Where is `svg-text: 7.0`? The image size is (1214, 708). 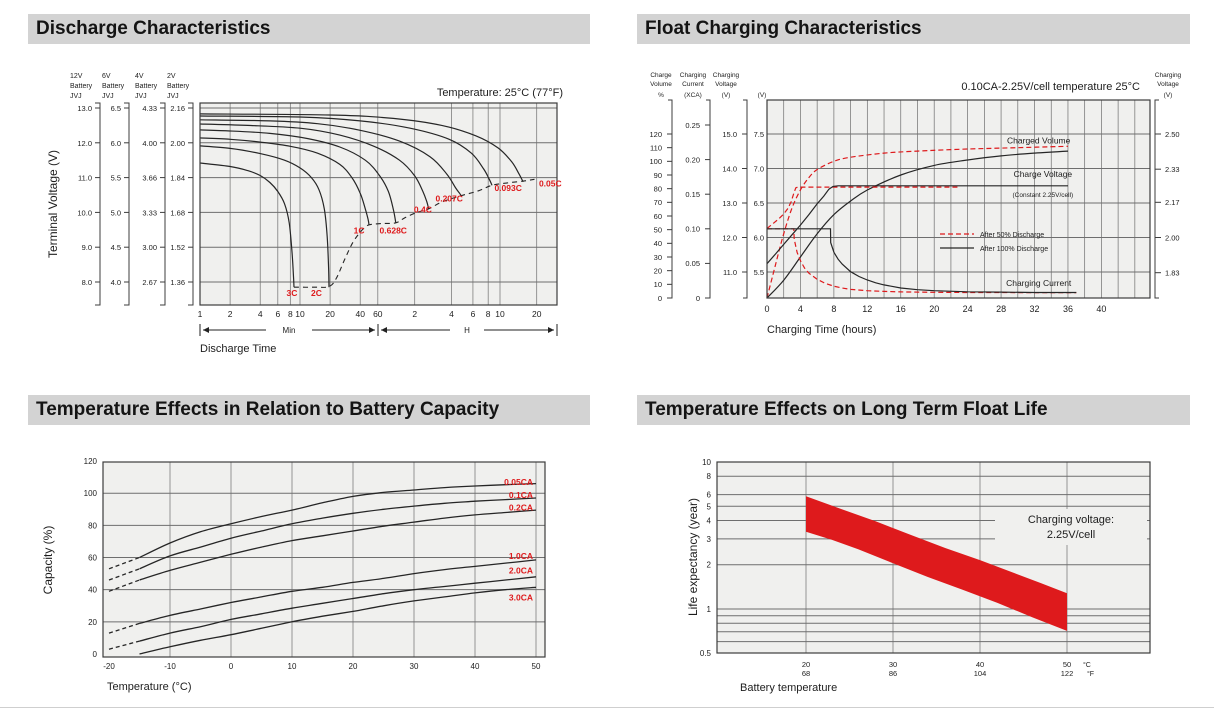
svg-text: 7.0 is located at coordinates (759, 168).